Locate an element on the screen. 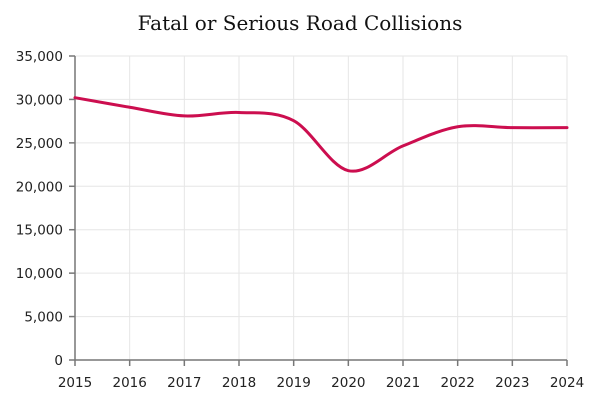 The height and width of the screenshot is (402, 600). x-tick-label: 2019 is located at coordinates (293, 383).